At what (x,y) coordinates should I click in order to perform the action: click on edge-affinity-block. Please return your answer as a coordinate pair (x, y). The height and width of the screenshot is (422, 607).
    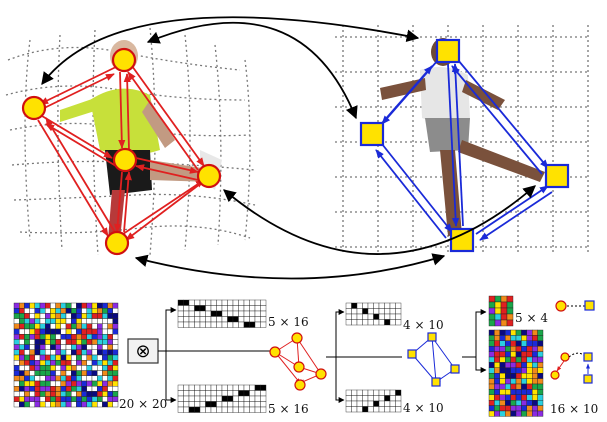
    Looking at the image, I should click on (516, 373).